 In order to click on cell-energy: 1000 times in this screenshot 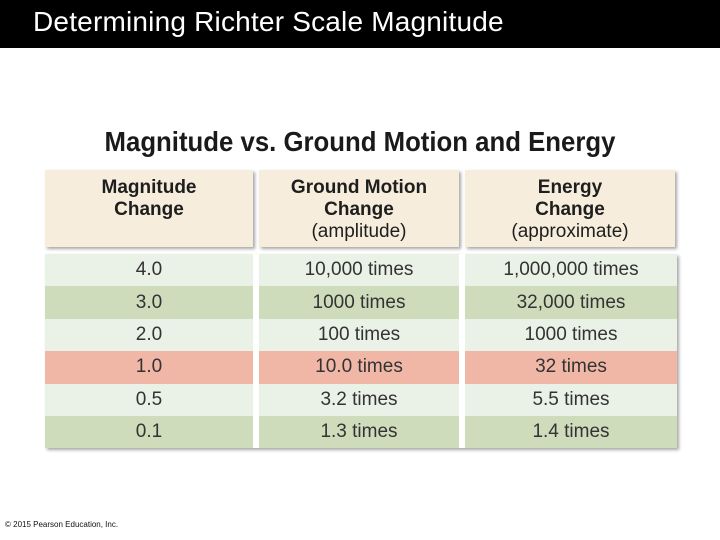, I will do `click(568, 335)`.